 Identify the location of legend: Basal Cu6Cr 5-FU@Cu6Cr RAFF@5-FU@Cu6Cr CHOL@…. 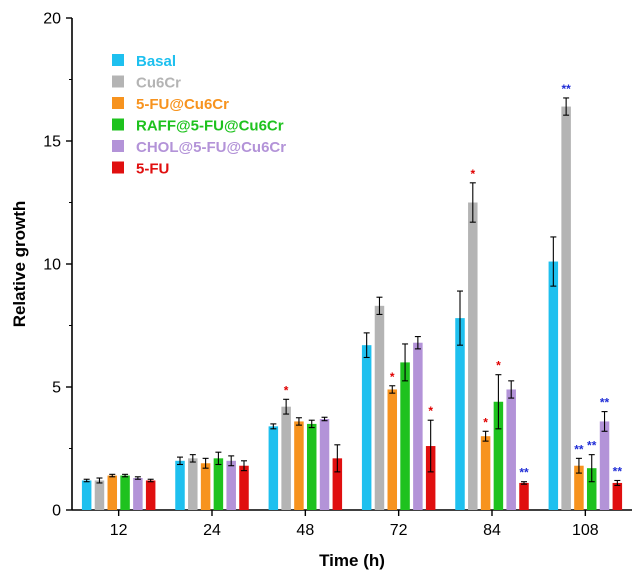
(199, 115).